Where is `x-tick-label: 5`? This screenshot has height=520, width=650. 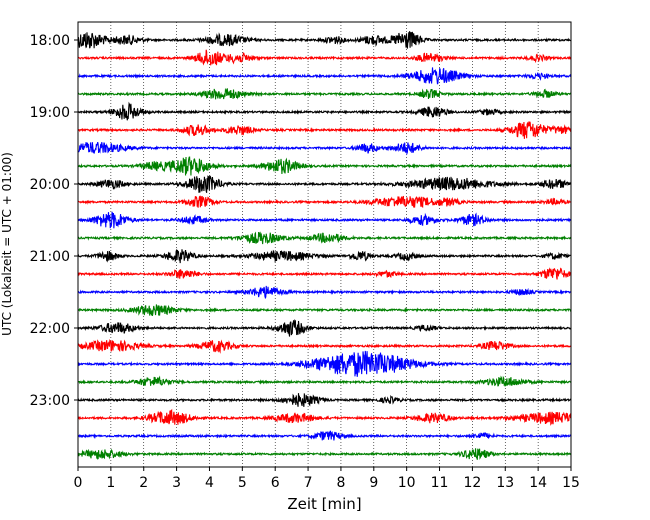
x-tick-label: 5 is located at coordinates (242, 483).